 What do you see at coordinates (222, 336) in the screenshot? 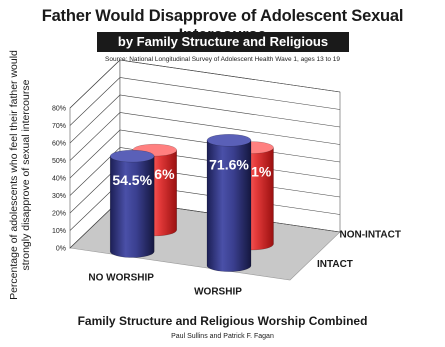
I see `chart-credit: Paul Sullins and Patrick F. Fagan` at bounding box center [222, 336].